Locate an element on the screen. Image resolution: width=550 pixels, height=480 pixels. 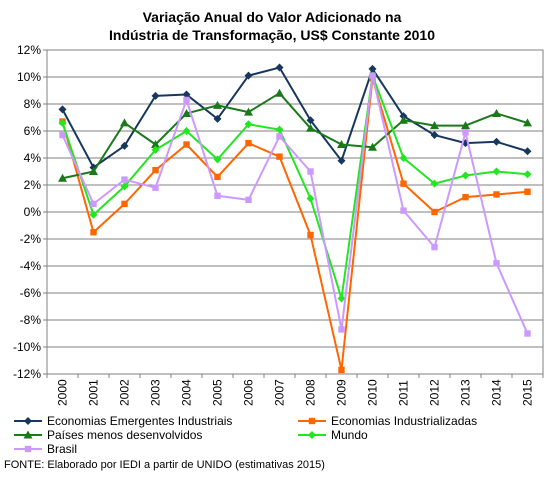
legend-entry: Brasil is located at coordinates (45, 449).